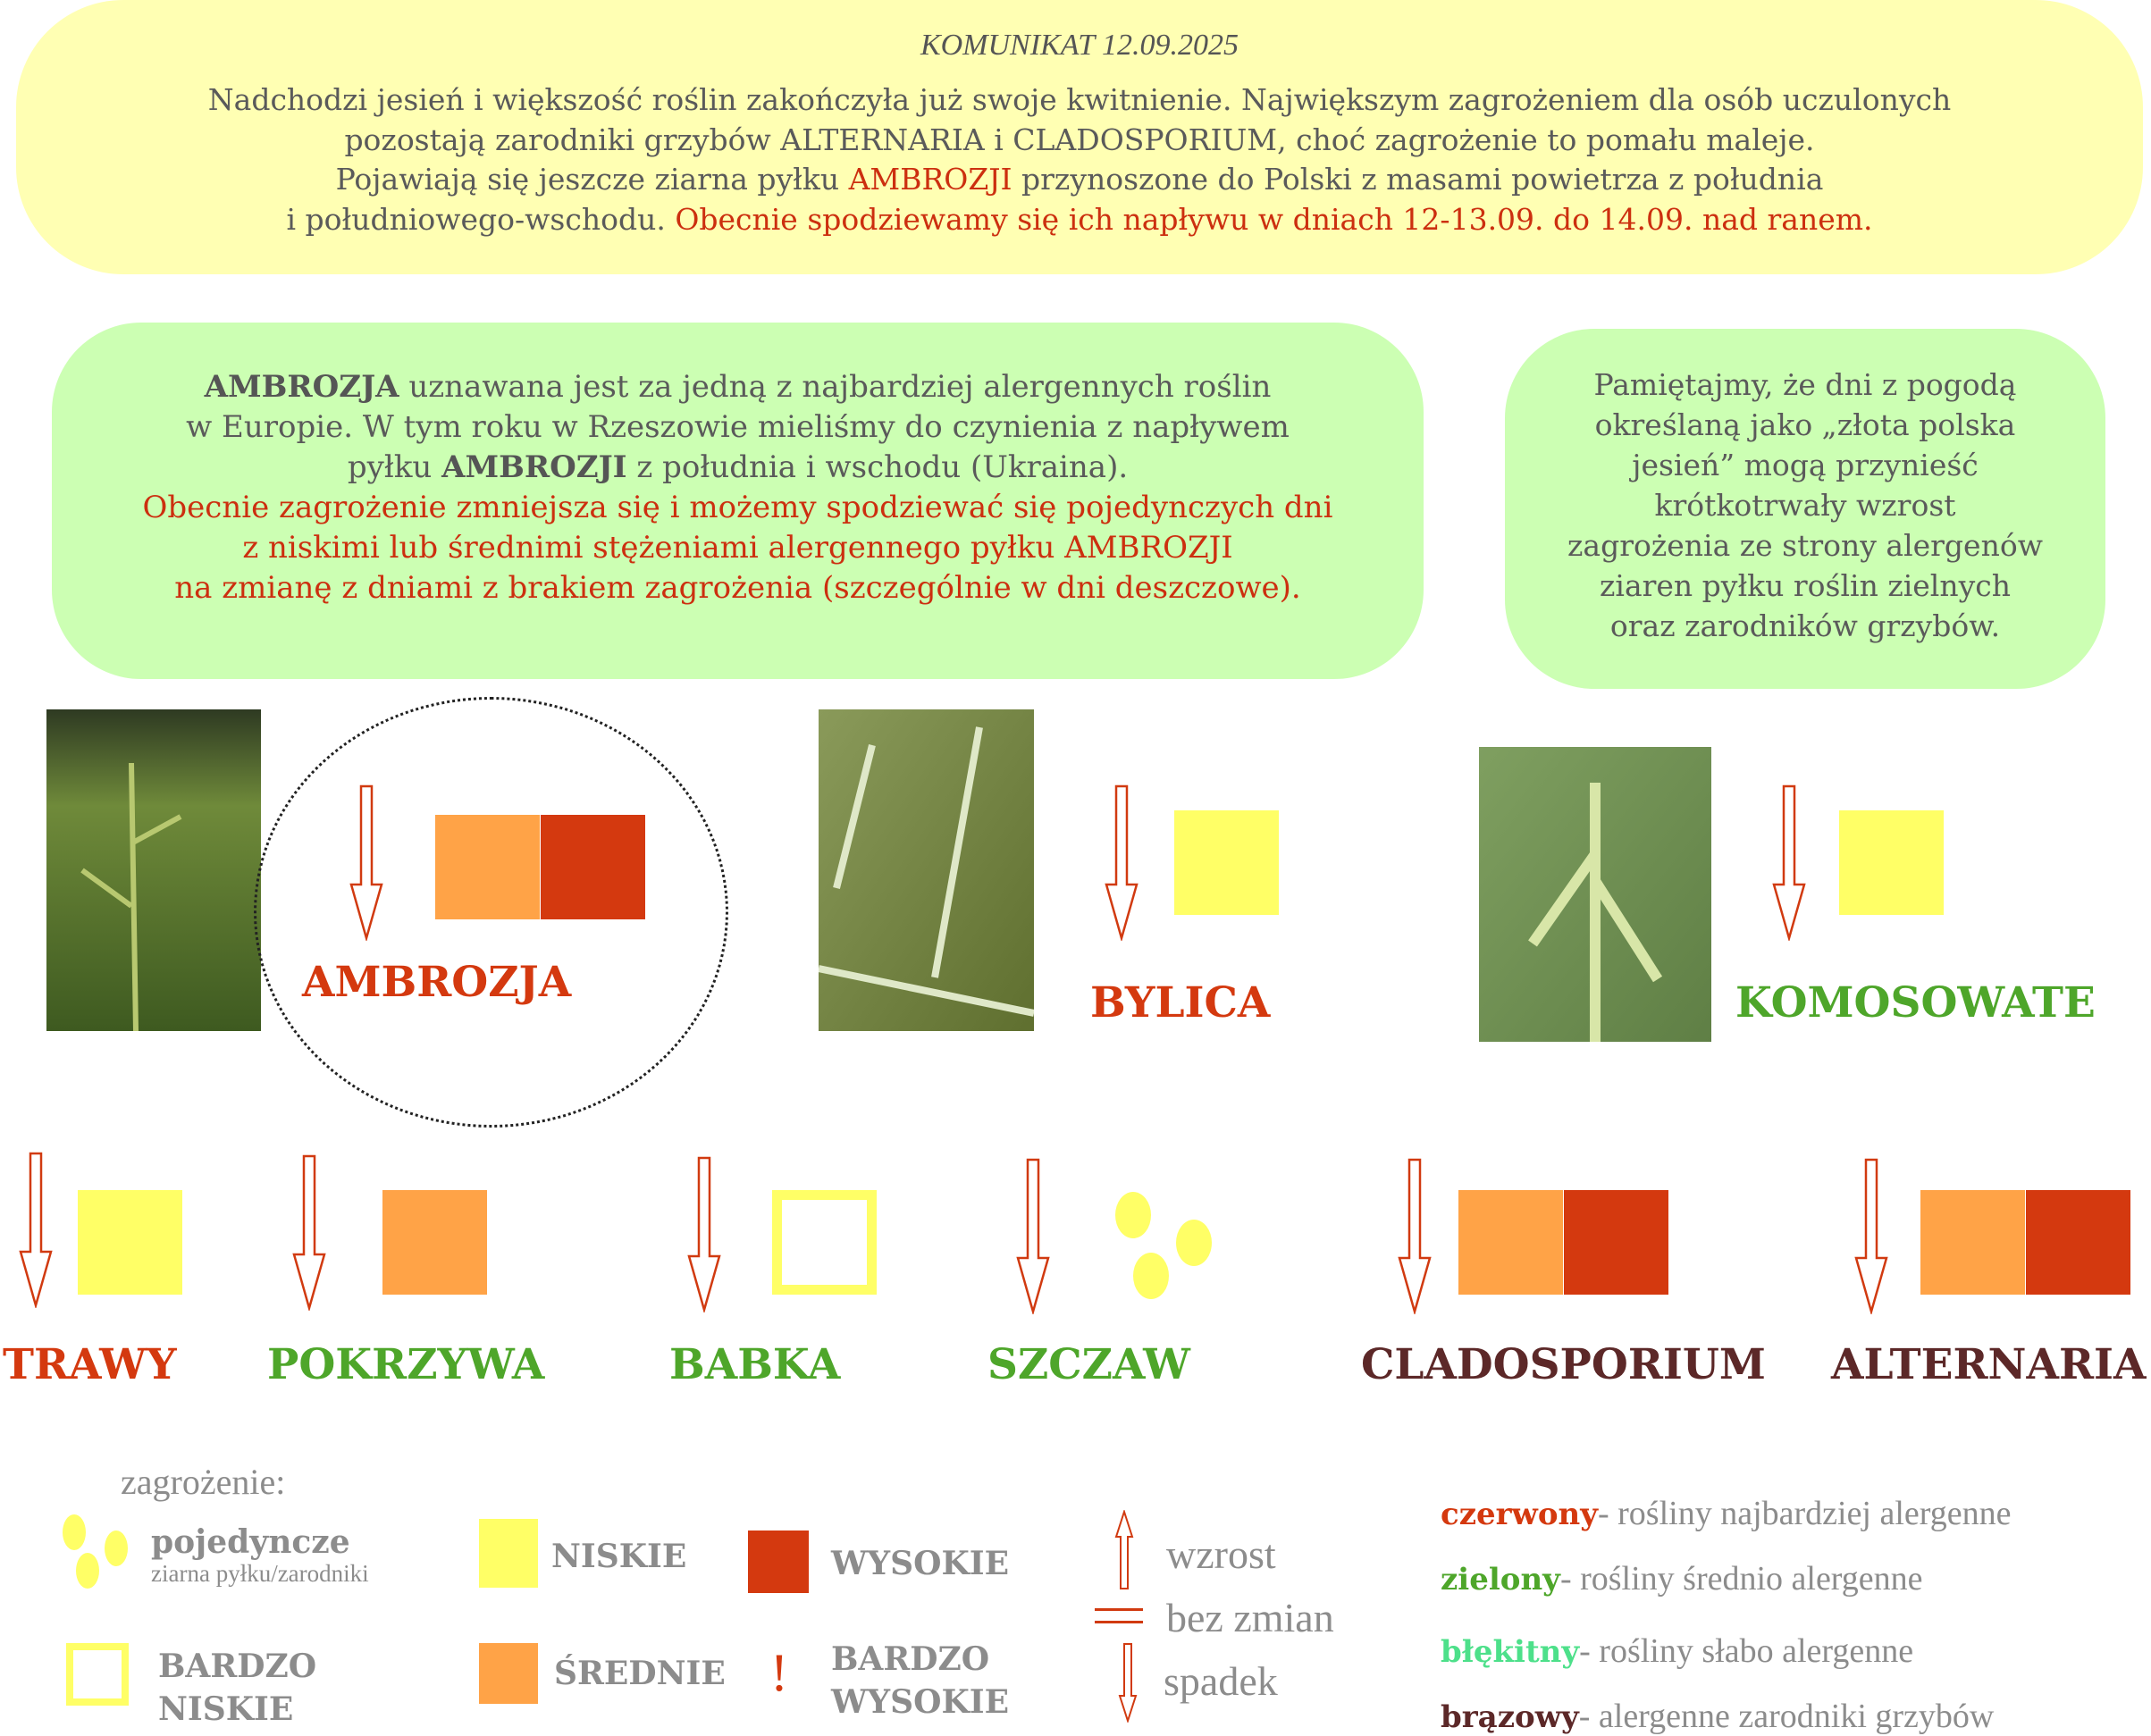  I want to click on plant-label: BABKA, so click(755, 1364).